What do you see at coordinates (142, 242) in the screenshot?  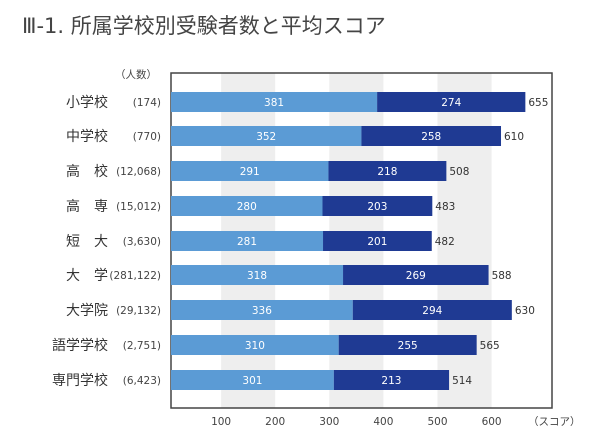 I see `count-label: (3,630)` at bounding box center [142, 242].